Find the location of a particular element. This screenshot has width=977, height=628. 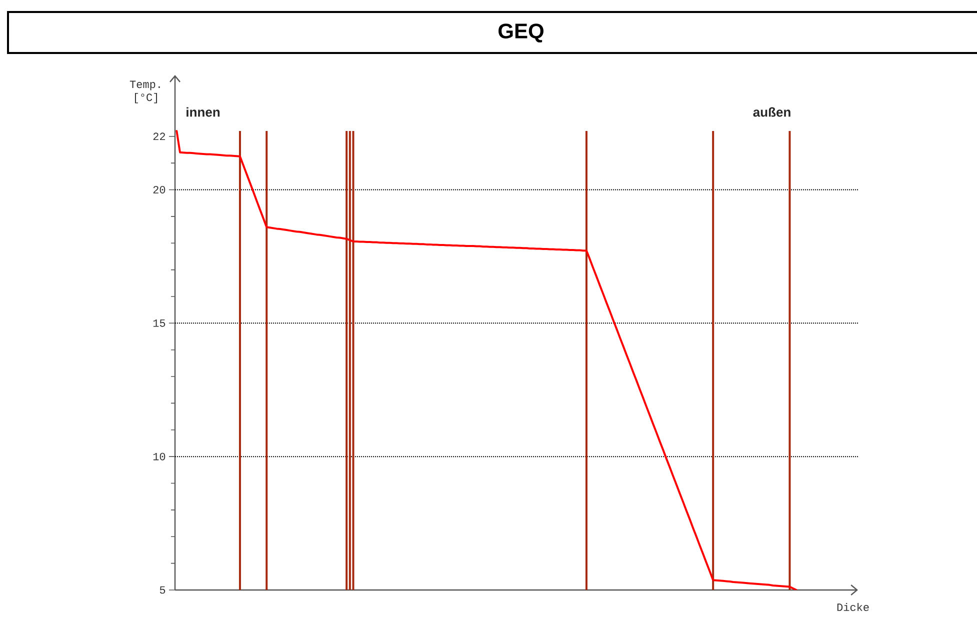

y-tick-label: 15 is located at coordinates (159, 323).